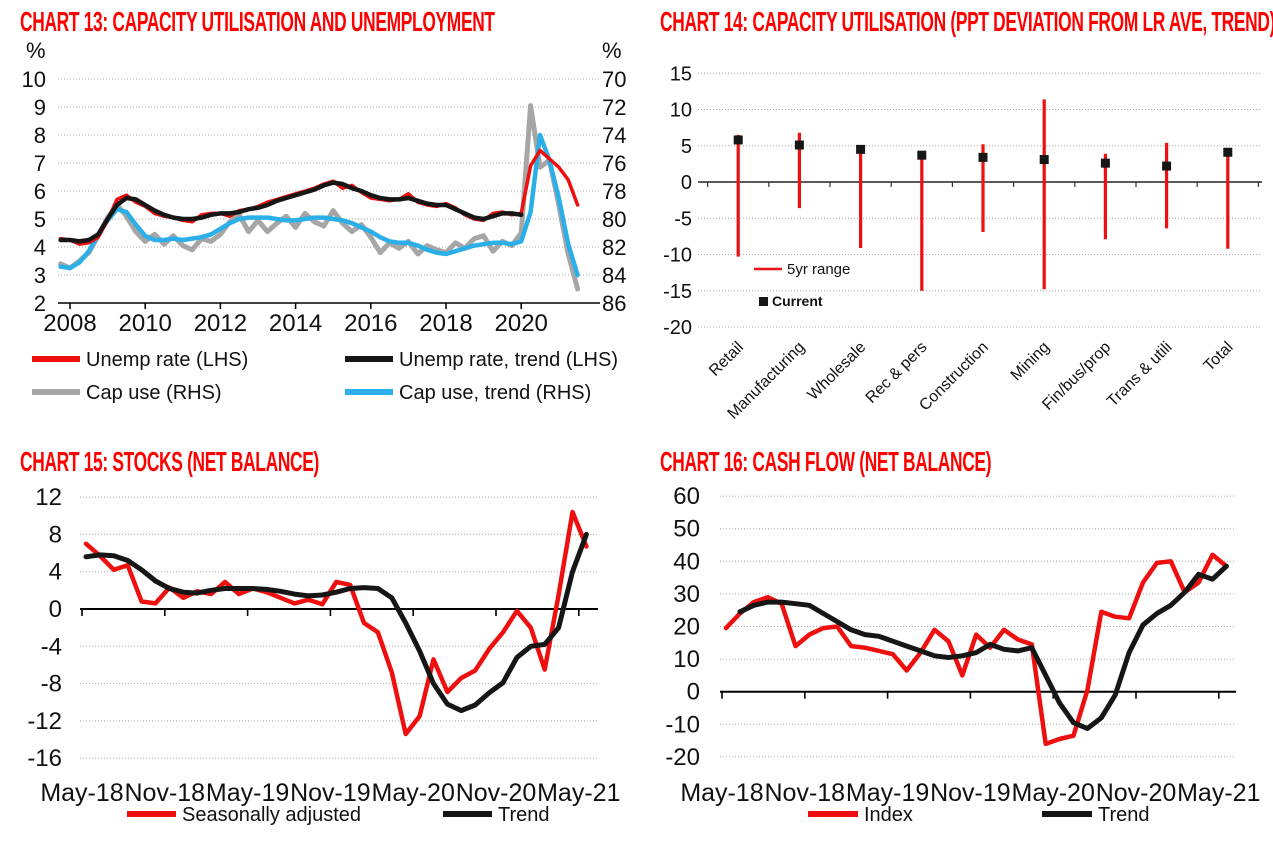 The image size is (1273, 841). I want to click on y-tick-label: 20, so click(686, 627).